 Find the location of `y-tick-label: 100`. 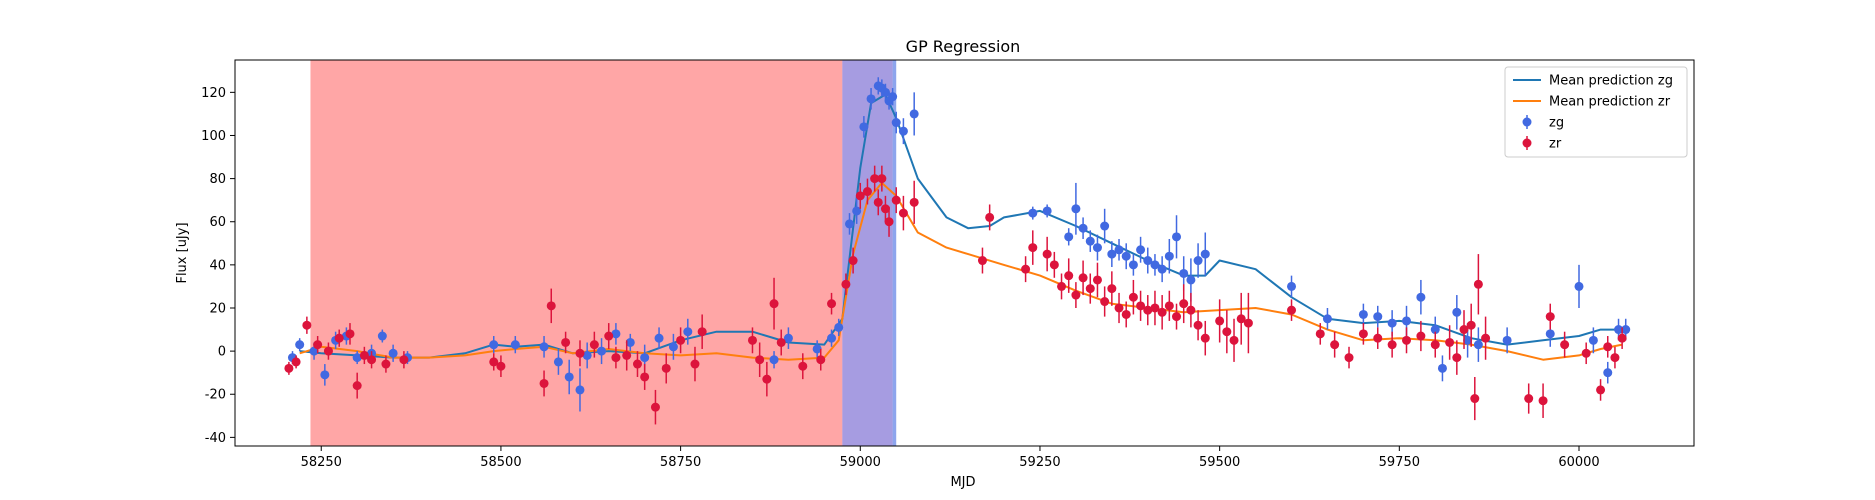

y-tick-label: 100 is located at coordinates (213, 136).